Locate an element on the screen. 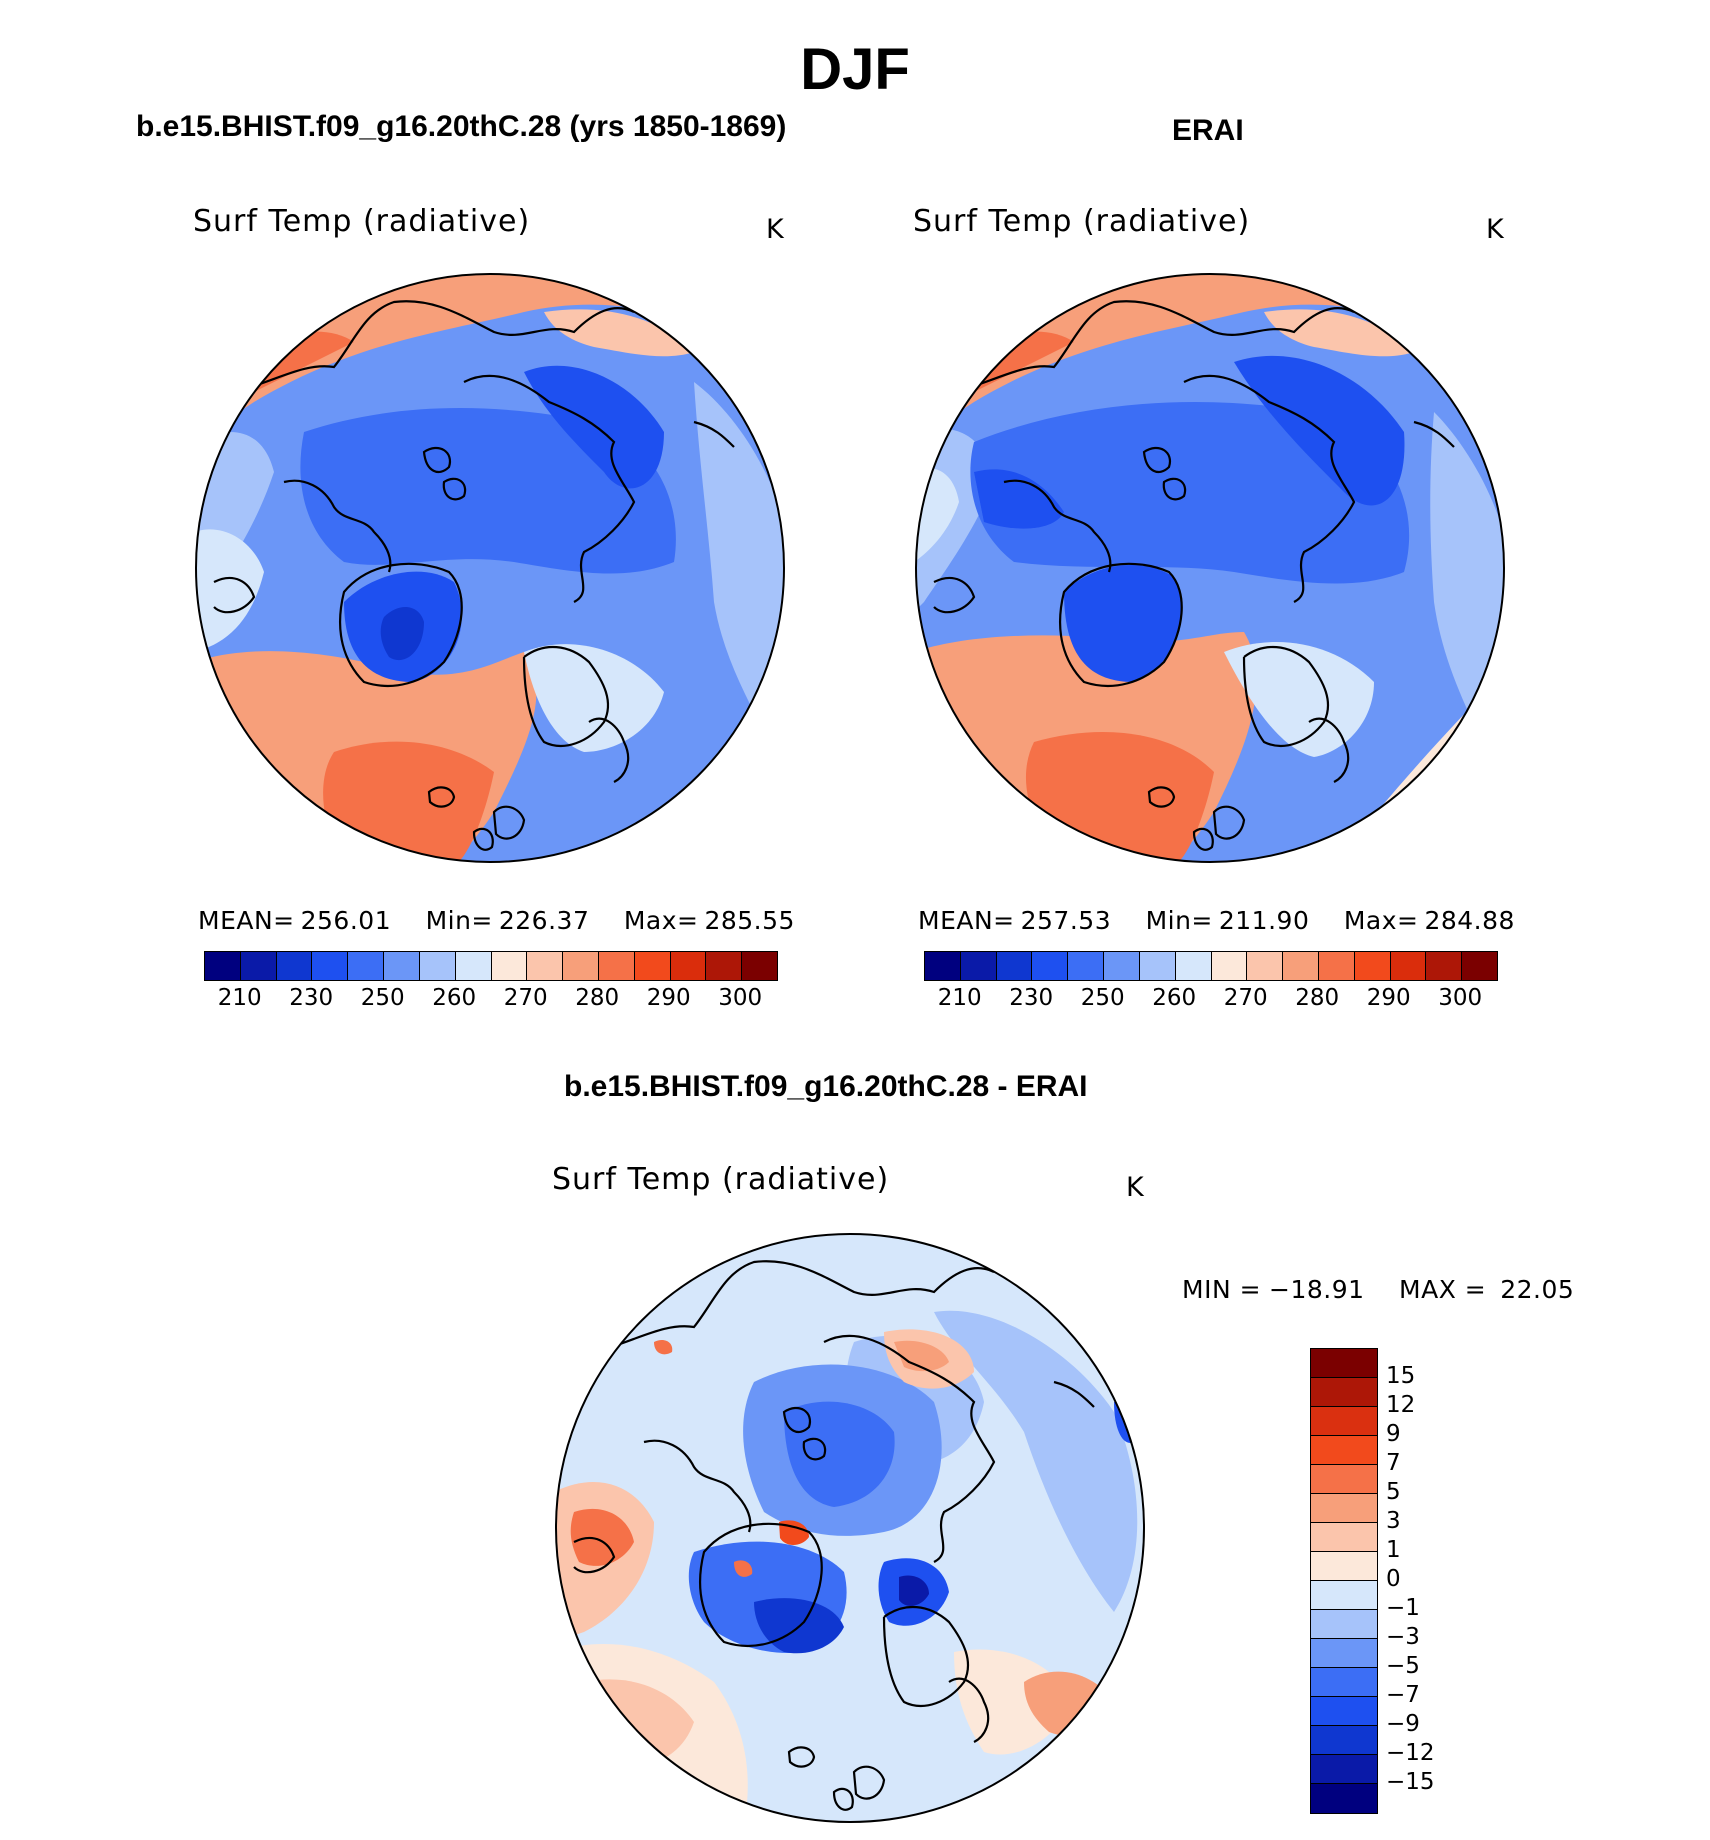 The height and width of the screenshot is (1840, 1710). model-colorbar-tick-label: 230 is located at coordinates (311, 998).